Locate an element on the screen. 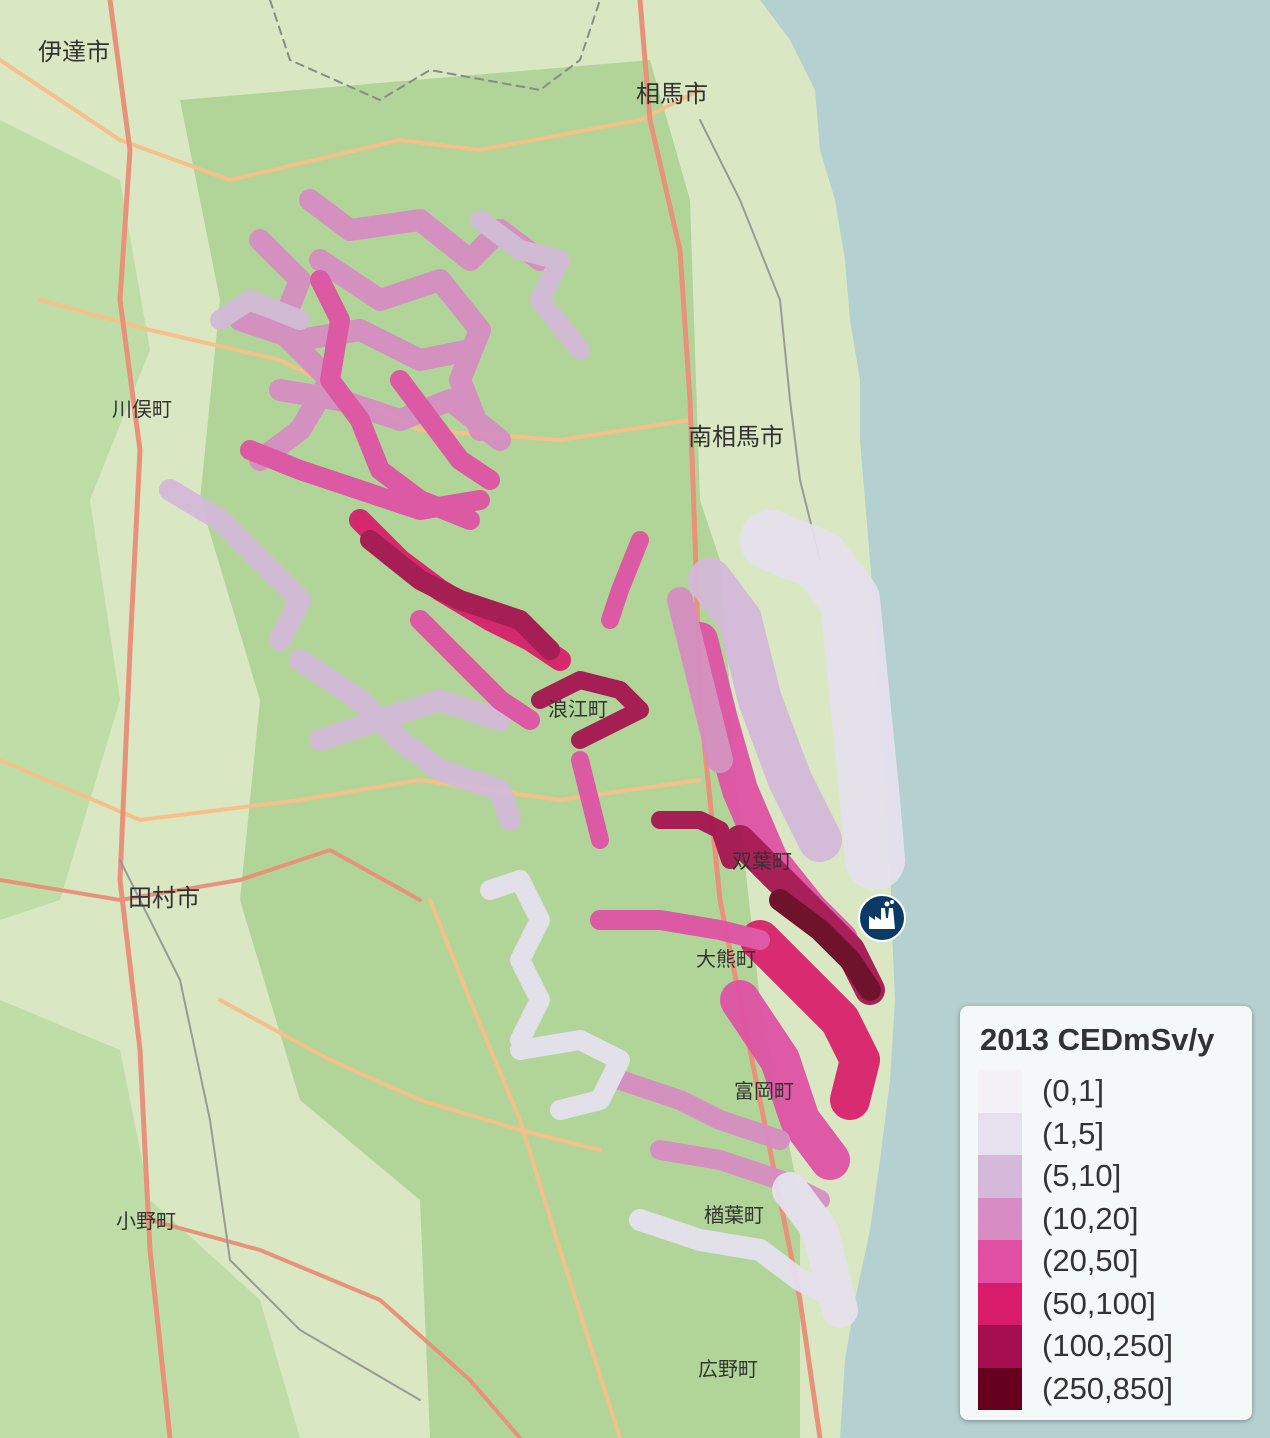  place-label: 南相馬市 is located at coordinates (736, 437).